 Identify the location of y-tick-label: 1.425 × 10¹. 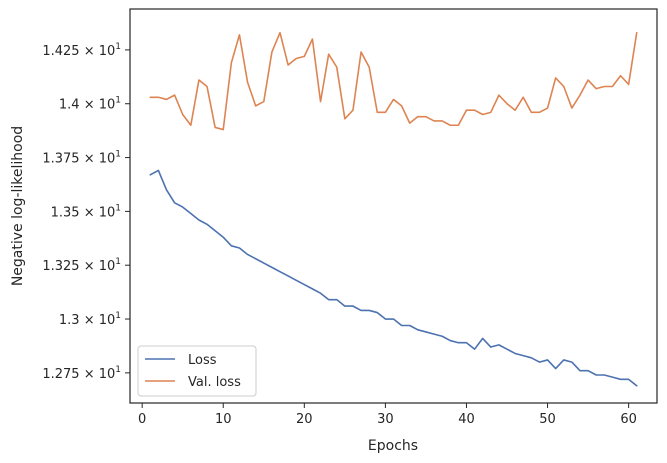
(81, 50).